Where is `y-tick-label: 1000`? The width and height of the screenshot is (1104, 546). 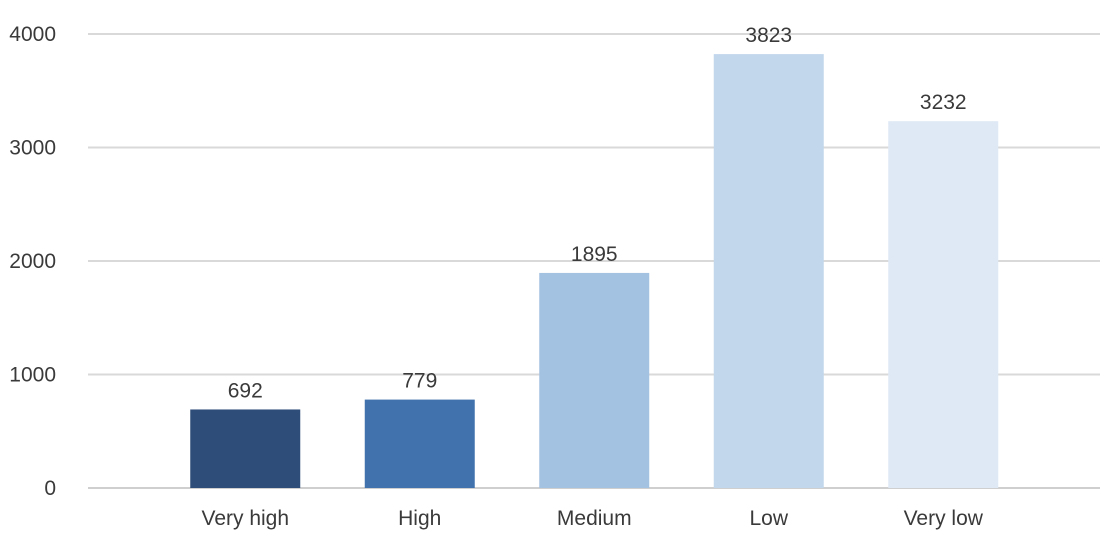
y-tick-label: 1000 is located at coordinates (32, 375).